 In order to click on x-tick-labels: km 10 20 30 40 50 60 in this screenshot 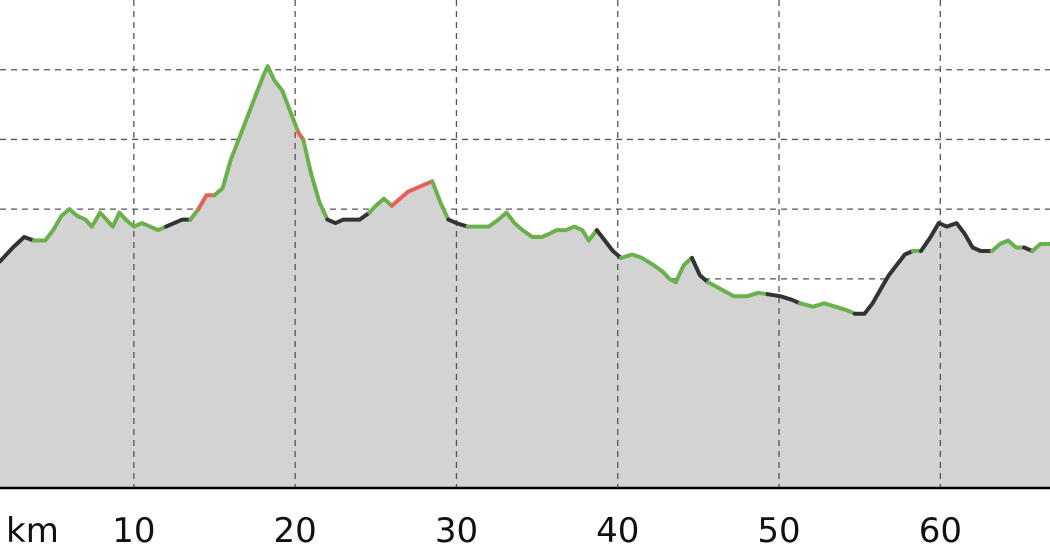, I will do `click(484, 531)`.